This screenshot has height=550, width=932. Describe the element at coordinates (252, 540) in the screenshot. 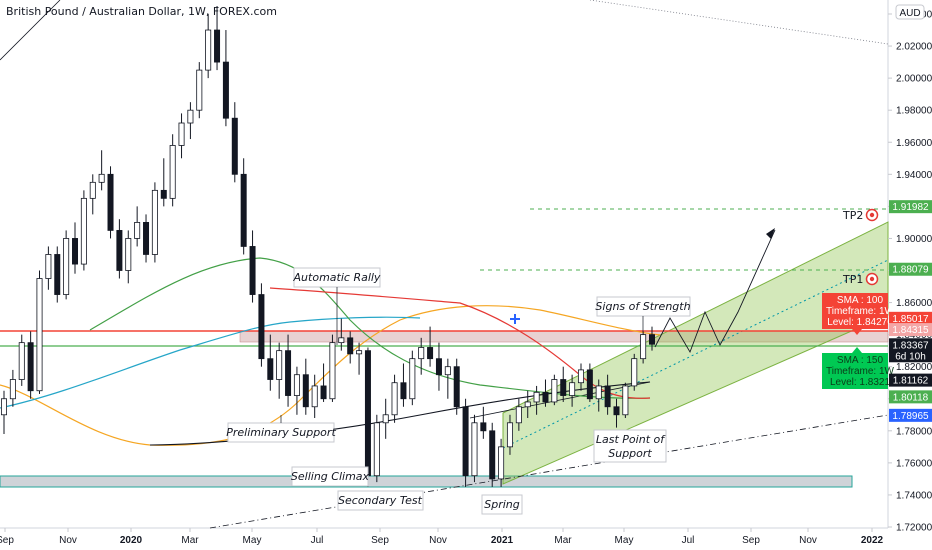

I see `x-tick-label: May` at that location.